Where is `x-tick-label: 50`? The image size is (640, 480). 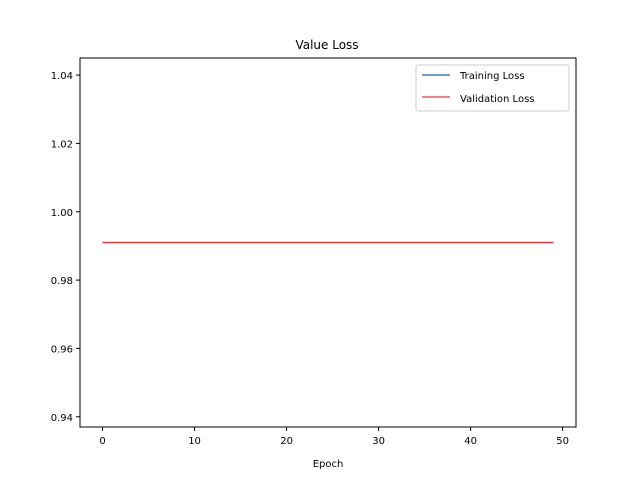
x-tick-label: 50 is located at coordinates (562, 441).